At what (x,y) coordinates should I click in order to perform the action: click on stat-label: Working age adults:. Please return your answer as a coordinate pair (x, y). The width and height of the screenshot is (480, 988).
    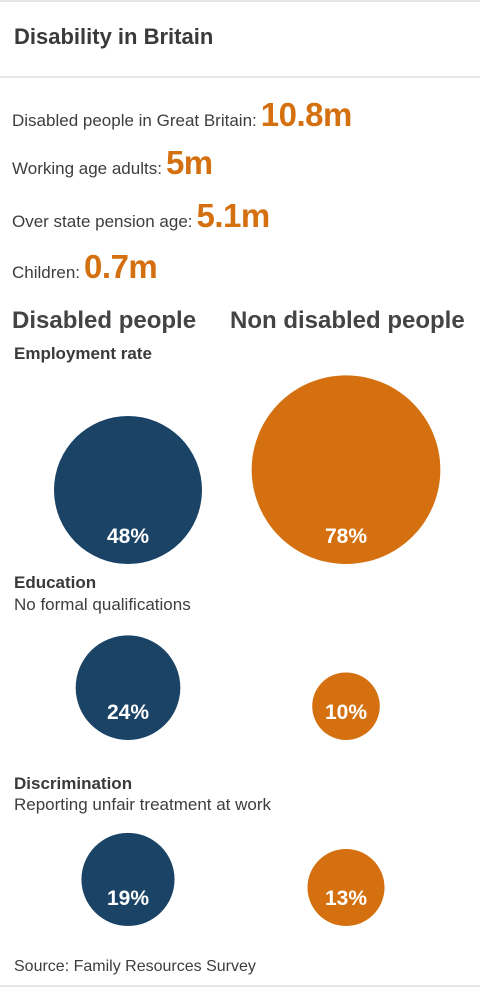
    Looking at the image, I should click on (87, 168).